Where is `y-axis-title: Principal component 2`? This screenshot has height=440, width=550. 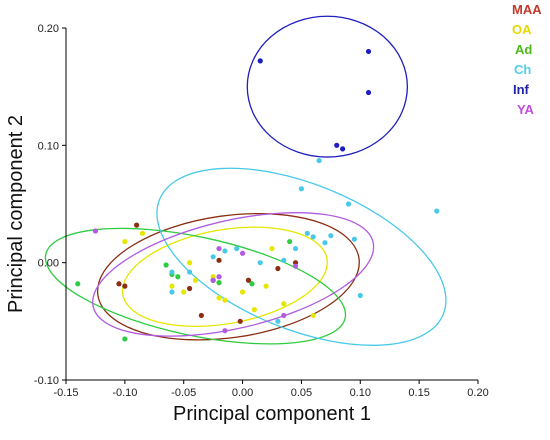 y-axis-title: Principal component 2 is located at coordinates (16, 214).